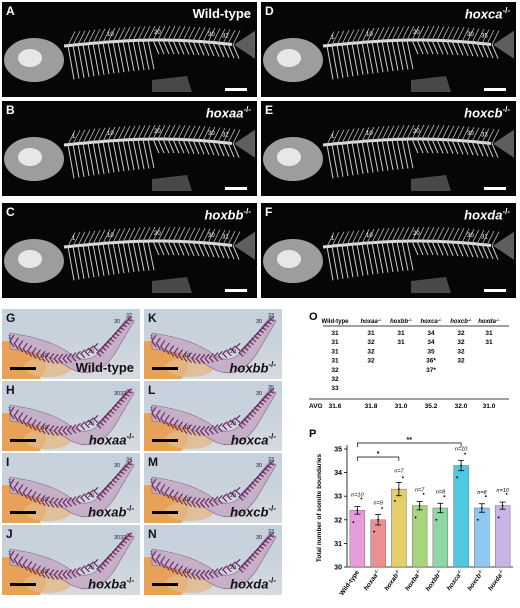  What do you see at coordinates (153, 462) in the screenshot?
I see `panel-label: M` at bounding box center [153, 462].